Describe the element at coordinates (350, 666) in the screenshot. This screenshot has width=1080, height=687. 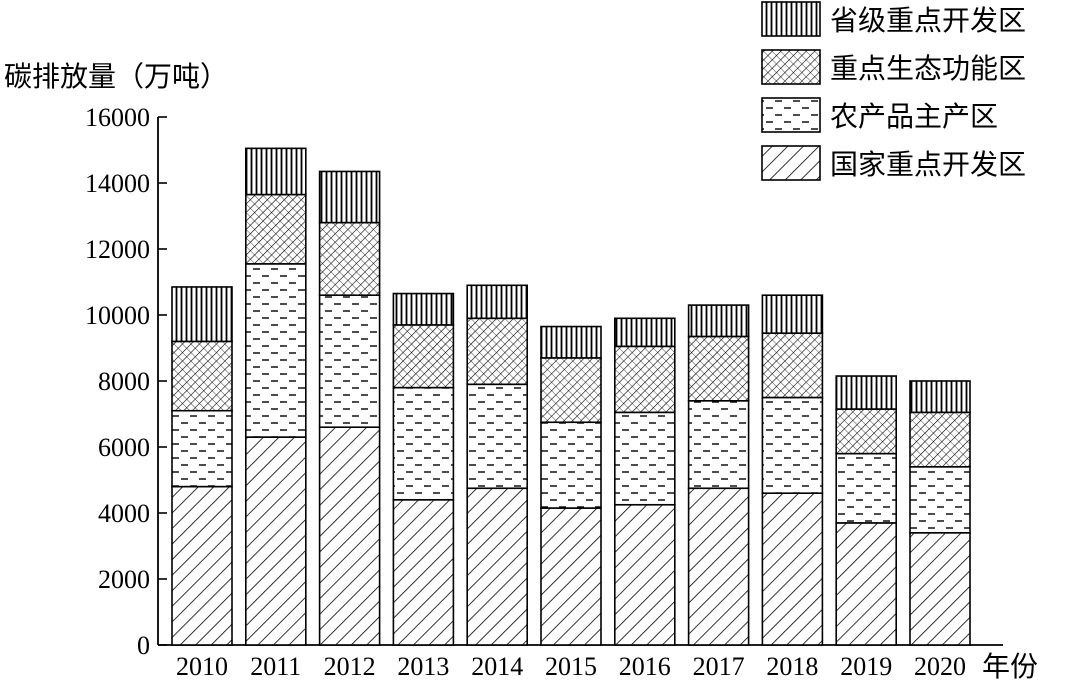
I see `x-tick-label: 2012` at that location.